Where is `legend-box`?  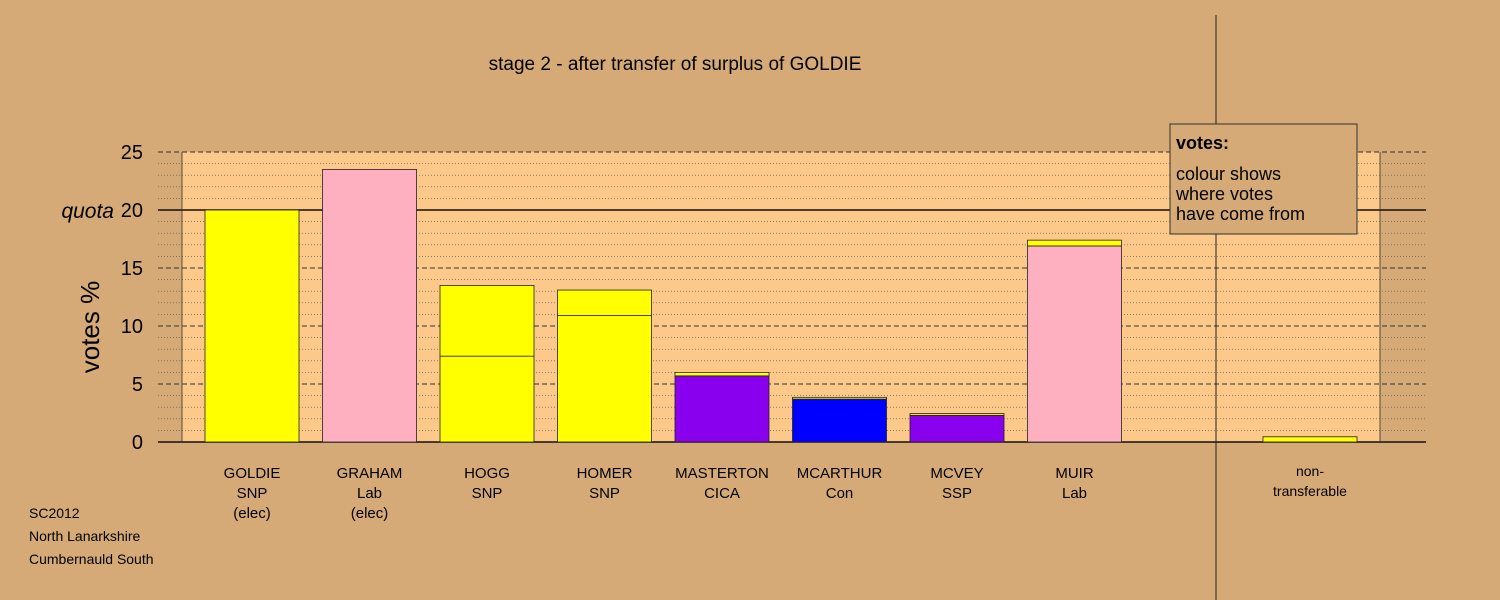
legend-box is located at coordinates (1263, 179).